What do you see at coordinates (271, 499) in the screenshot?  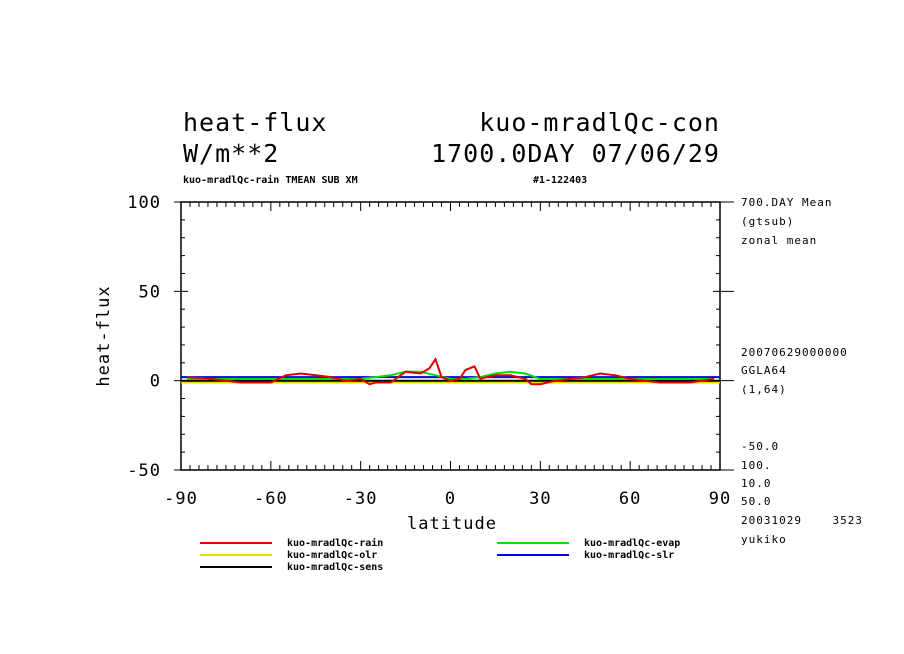 I see `x-tick-label: -60` at bounding box center [271, 499].